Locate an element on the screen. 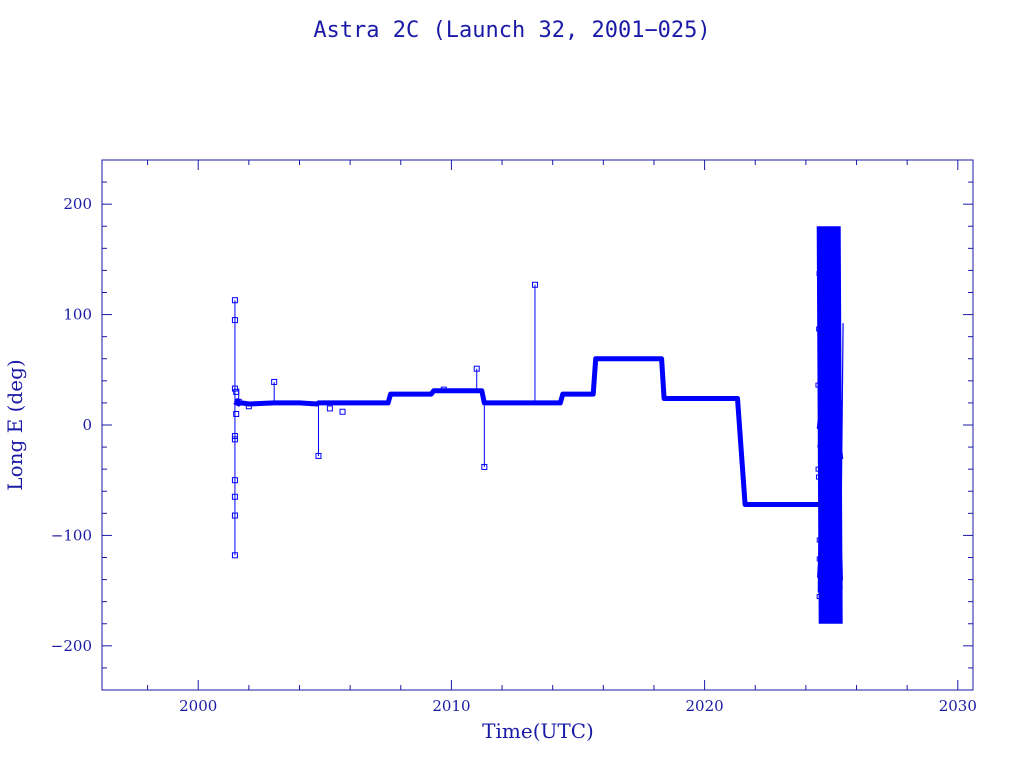  x-tick-label: 2020 is located at coordinates (705, 706).